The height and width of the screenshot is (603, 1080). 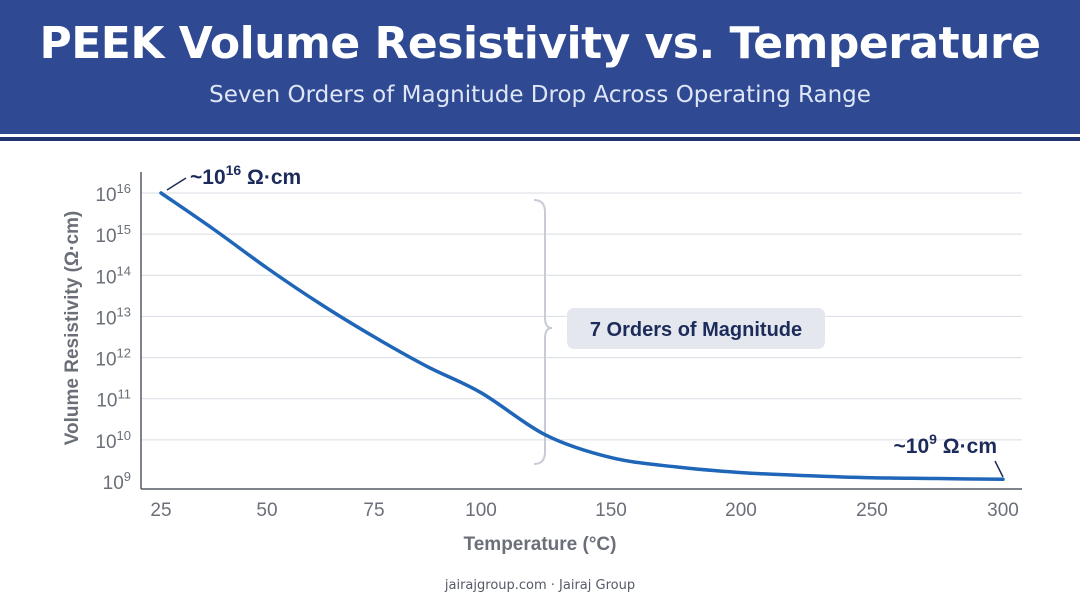 What do you see at coordinates (999, 469) in the screenshot?
I see `end-leader-line` at bounding box center [999, 469].